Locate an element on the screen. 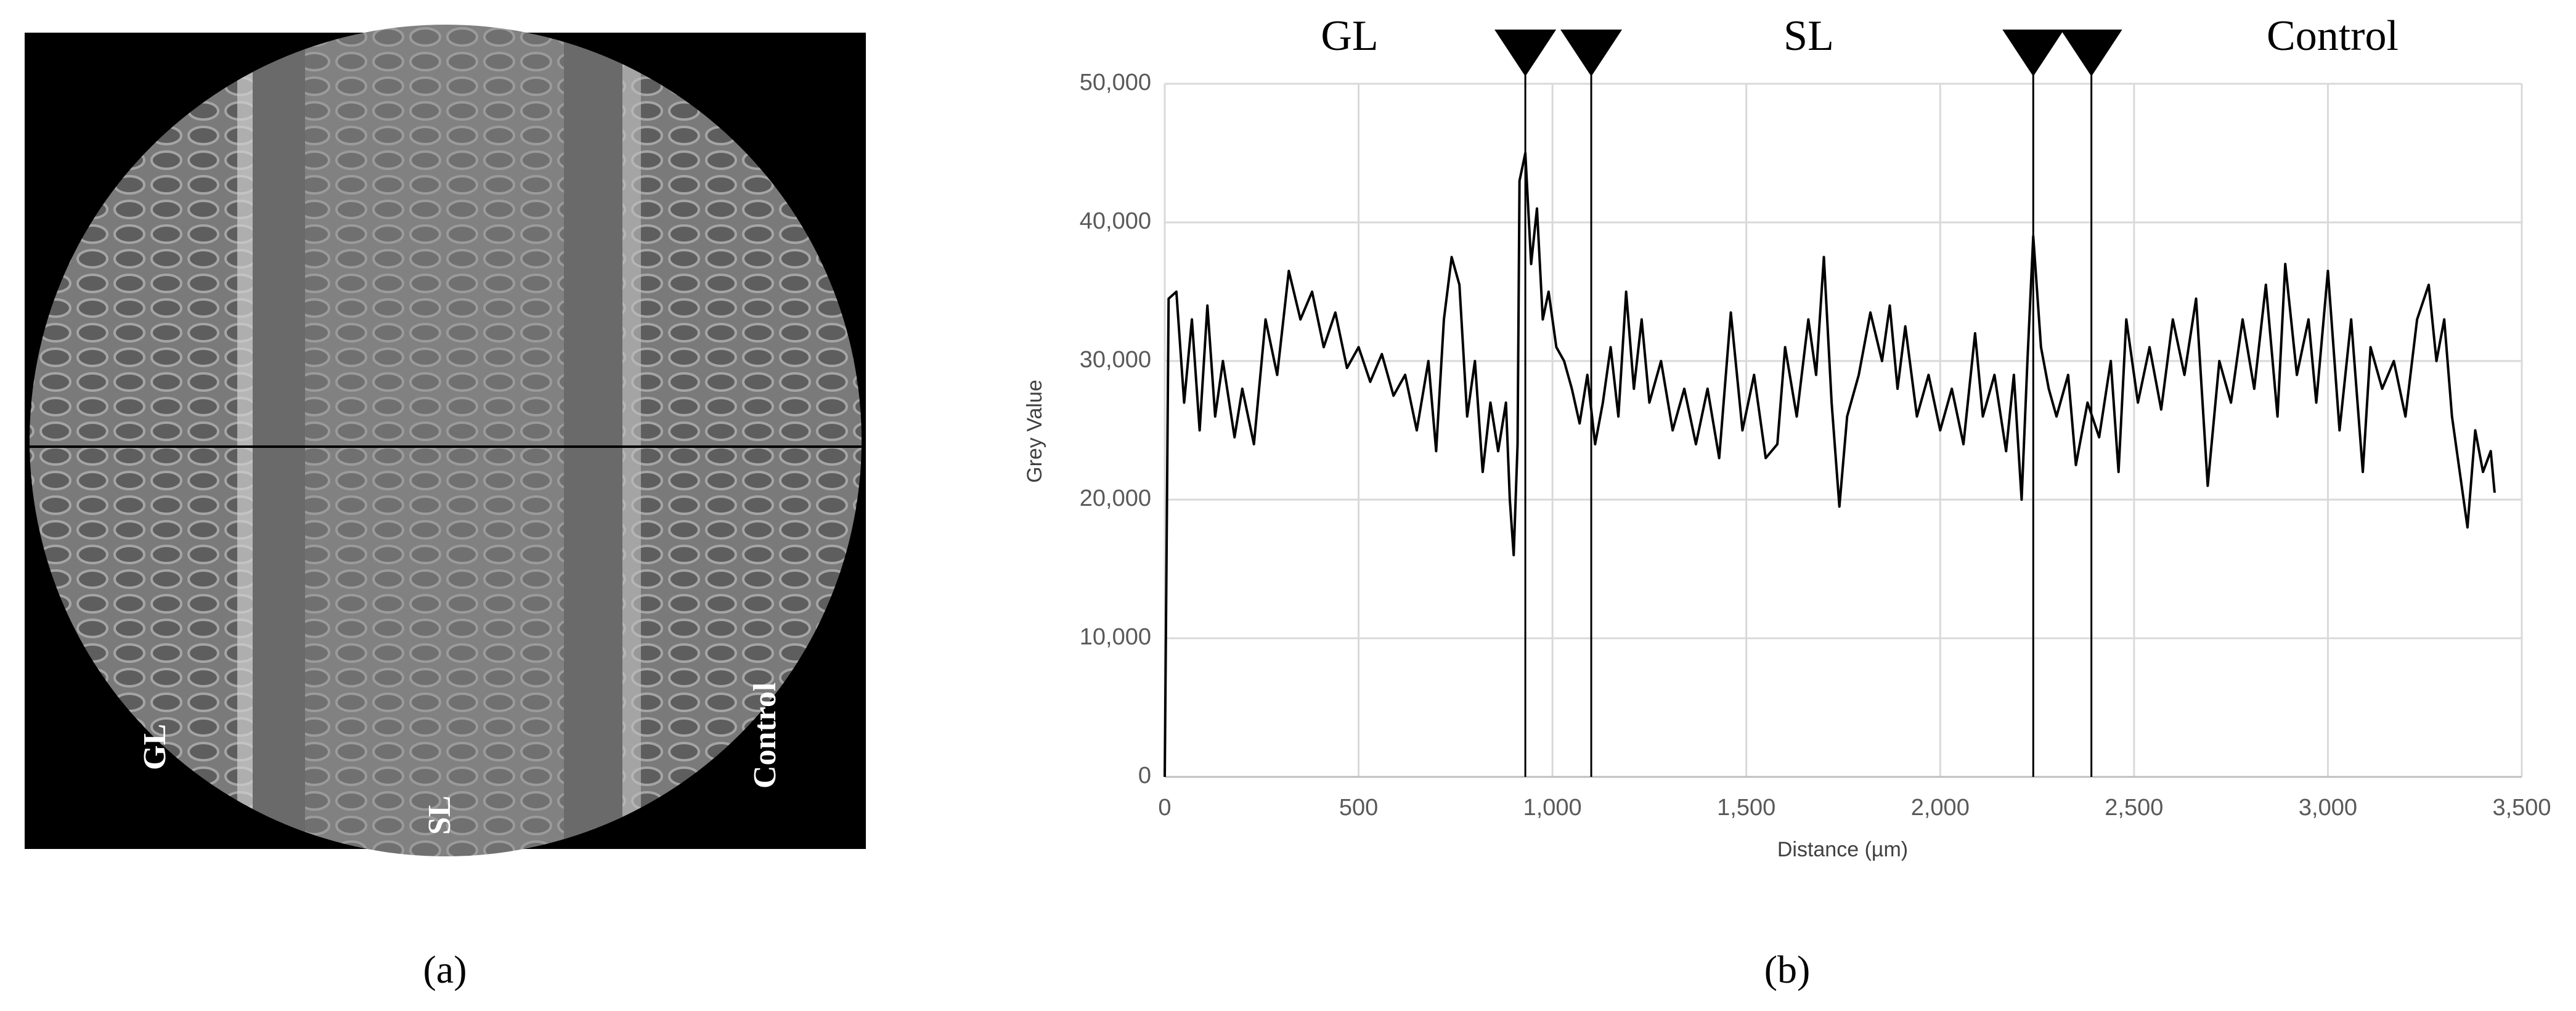 The width and height of the screenshot is (2576, 1011). caption: (a) is located at coordinates (445, 969).